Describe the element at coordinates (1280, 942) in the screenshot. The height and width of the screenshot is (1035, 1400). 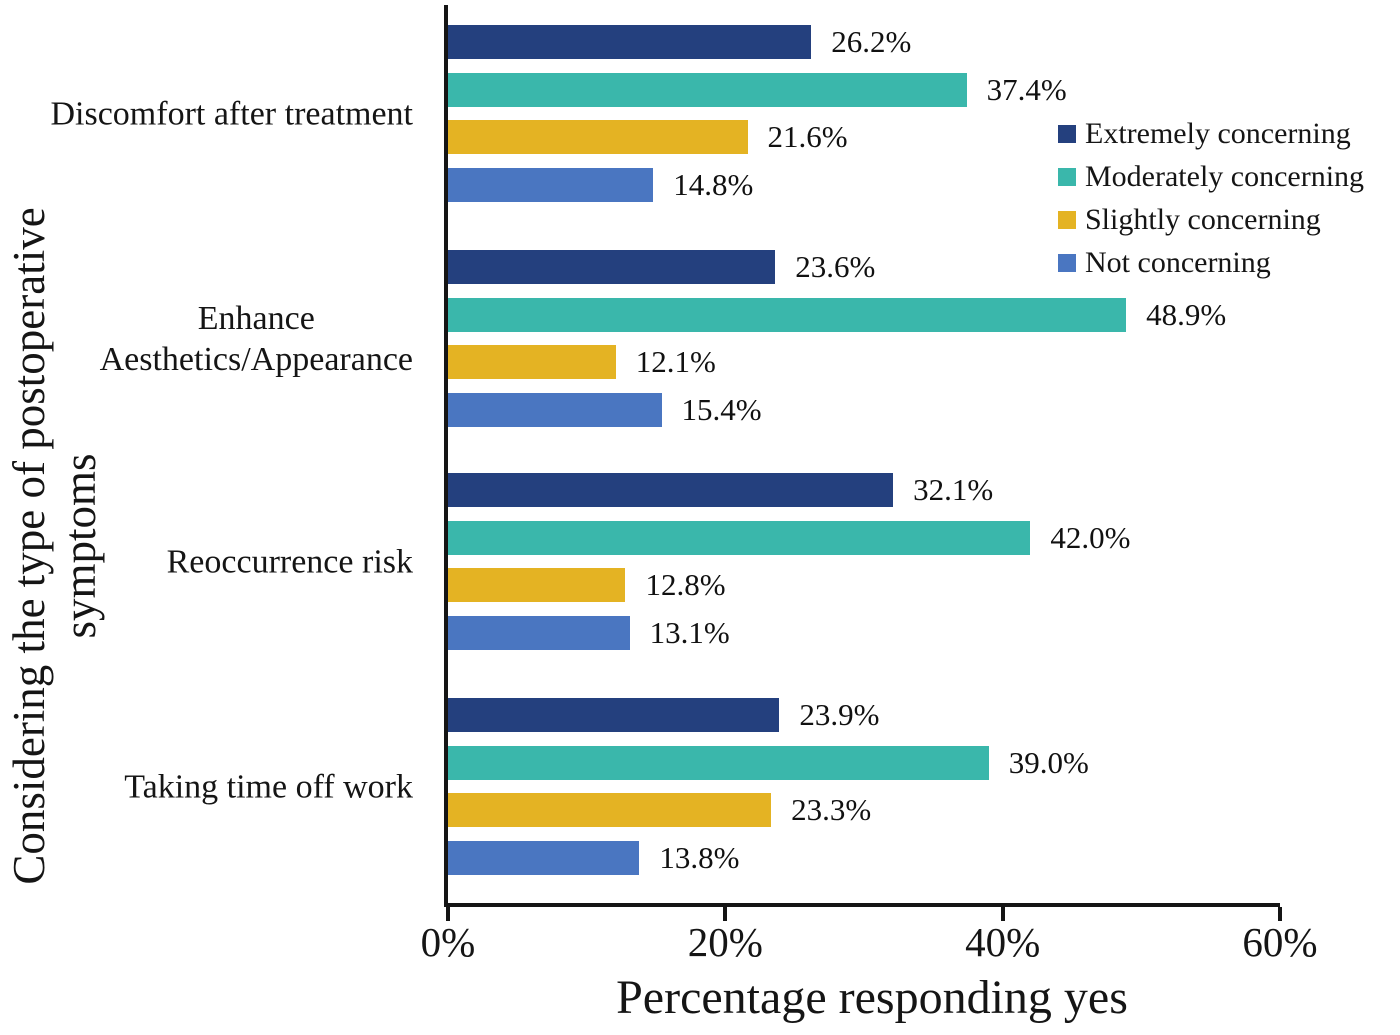
I see `x-tick-label: 60%` at that location.